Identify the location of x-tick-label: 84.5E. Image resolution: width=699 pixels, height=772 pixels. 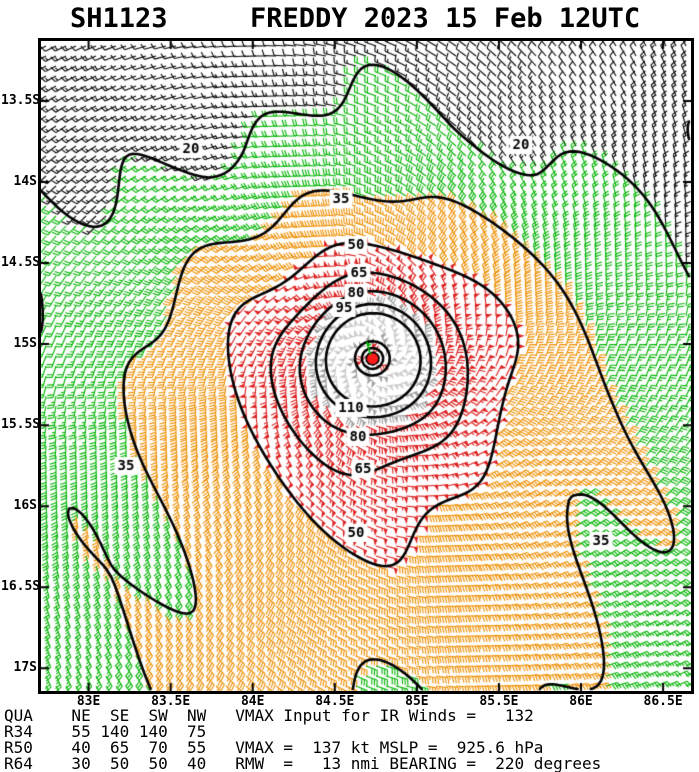
(335, 701).